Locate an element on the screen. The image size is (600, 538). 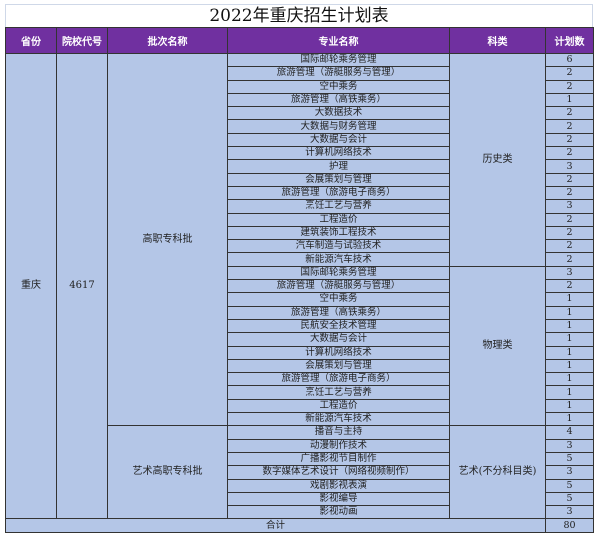
major-cell: 大数据与财务管理 is located at coordinates (338, 126).